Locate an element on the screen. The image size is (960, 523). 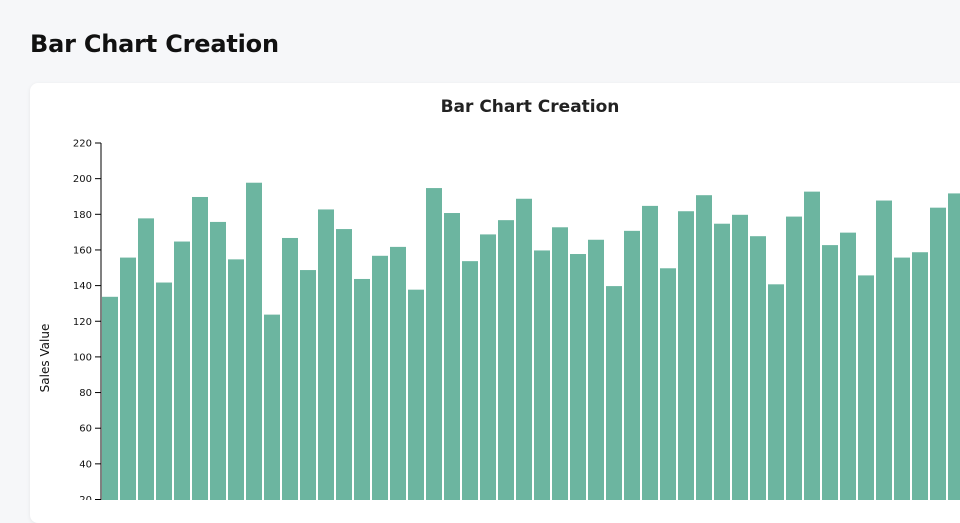
chart-title: Bar Chart Creation is located at coordinates (530, 107).